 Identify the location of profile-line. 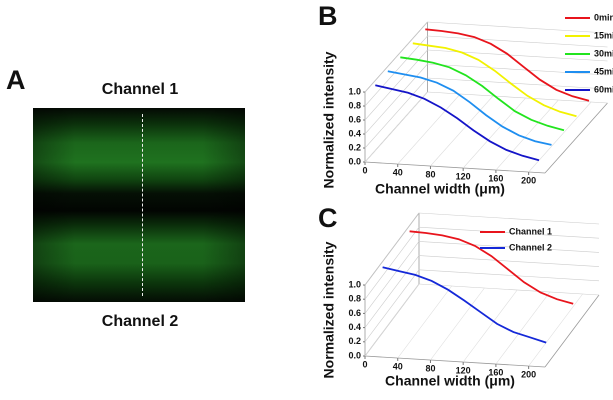
(142, 205).